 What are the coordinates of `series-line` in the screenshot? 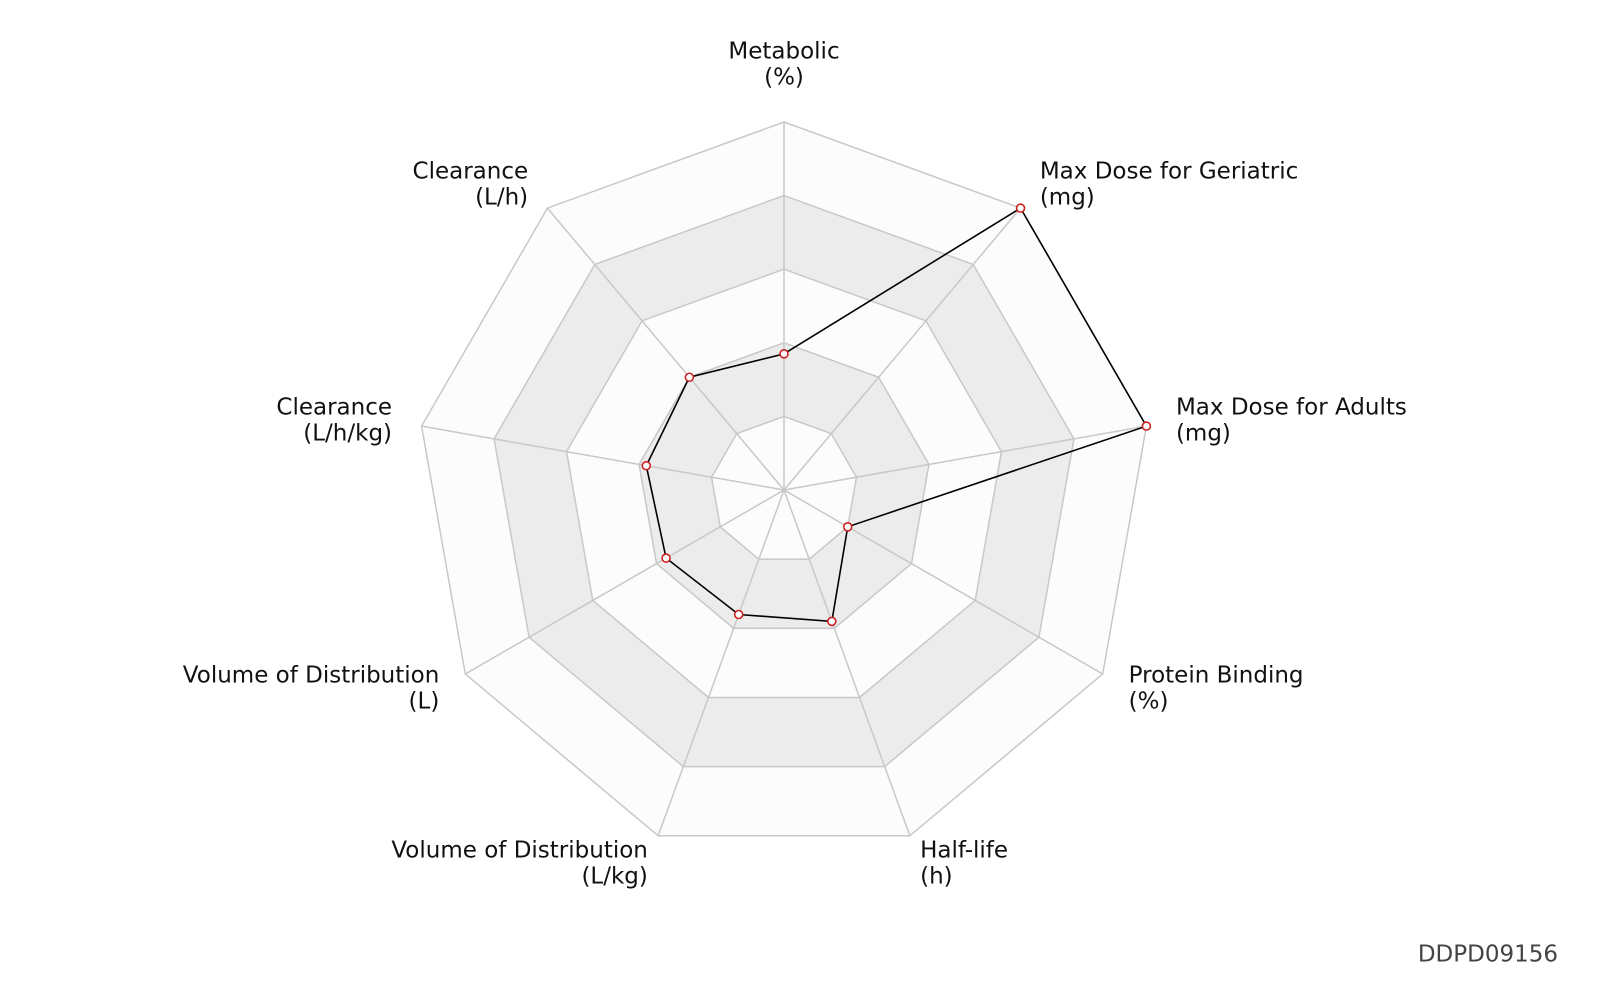 It's located at (896, 414).